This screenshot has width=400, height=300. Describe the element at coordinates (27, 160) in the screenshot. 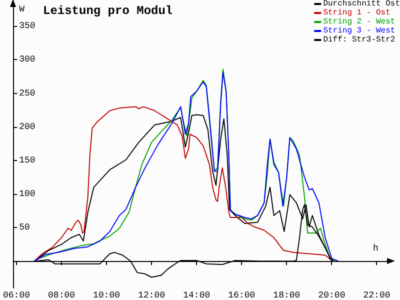

I see `y-tick-label: 150` at that location.